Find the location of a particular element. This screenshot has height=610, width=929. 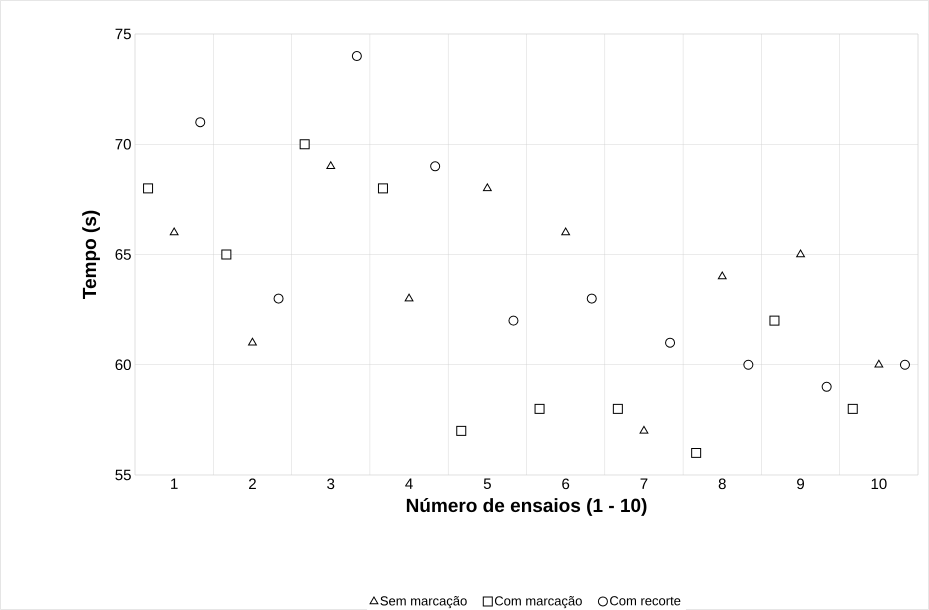

x-axis-title: Número de ensaios (1 - 10) is located at coordinates (526, 507).